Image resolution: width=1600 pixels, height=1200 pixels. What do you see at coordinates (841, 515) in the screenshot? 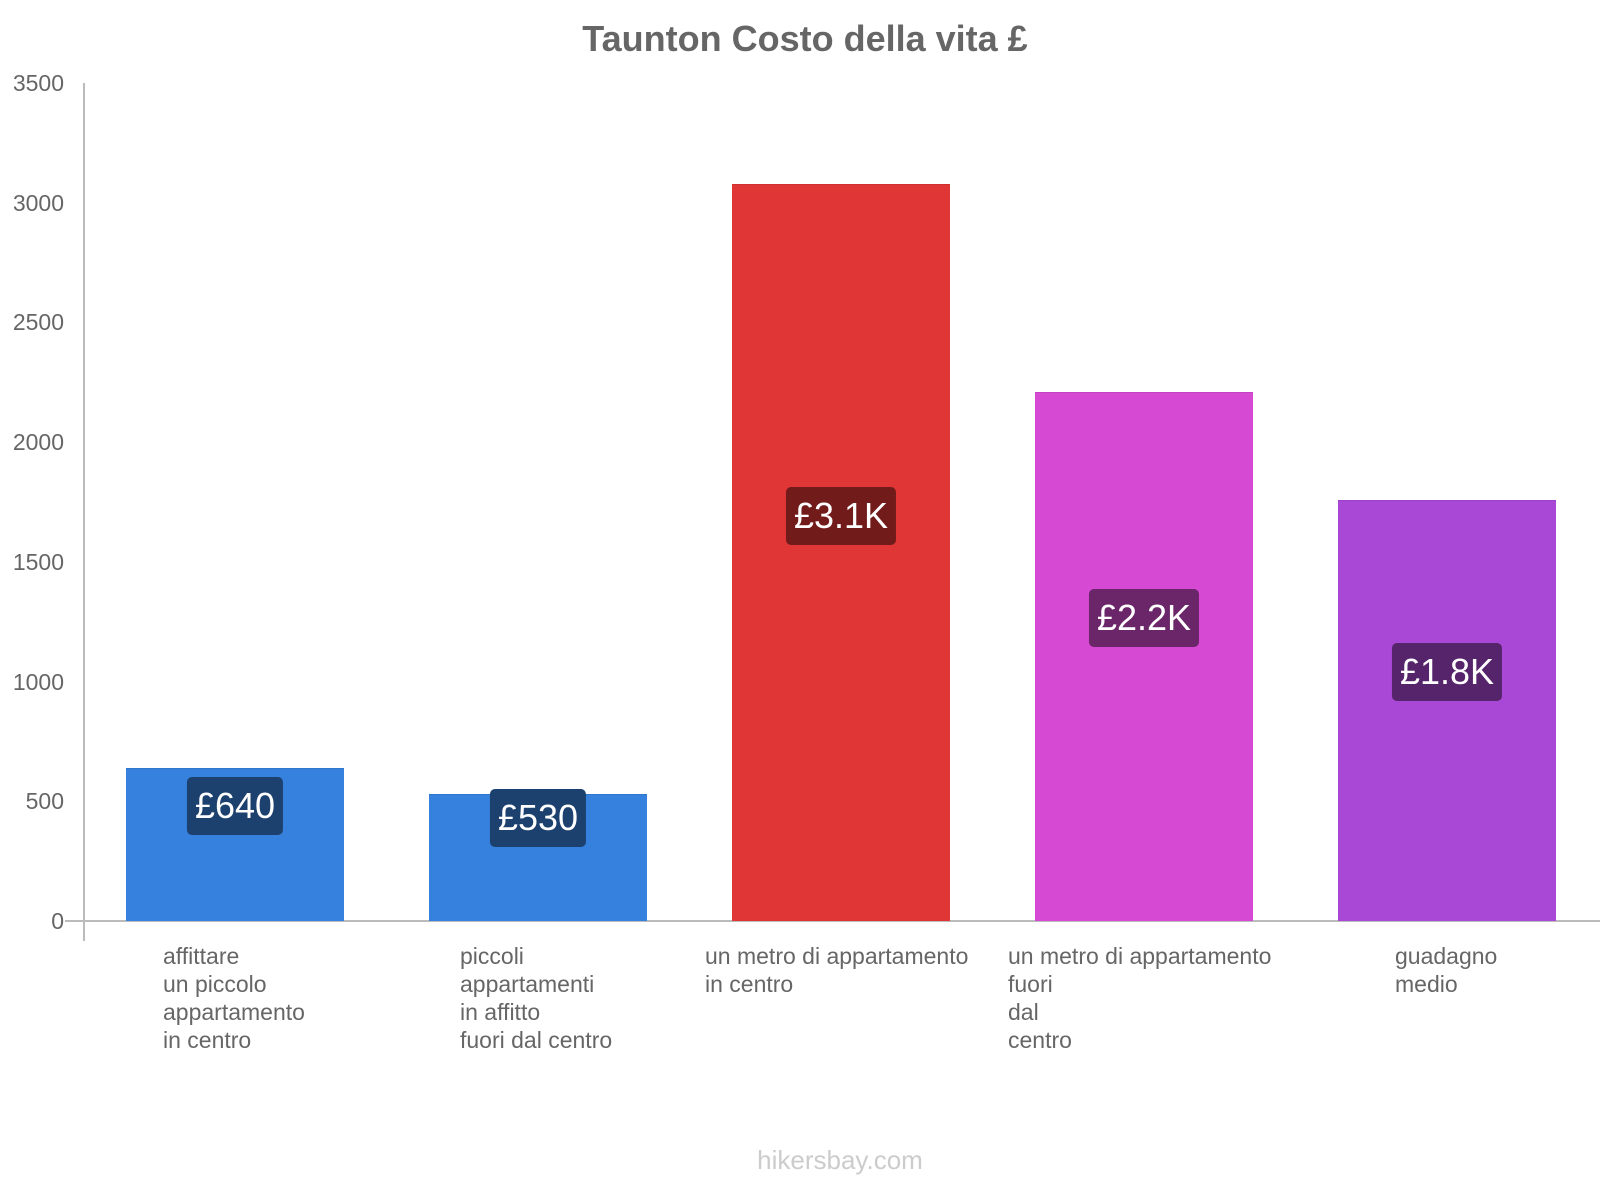
I see `bar-value-label: £3.1K` at bounding box center [841, 515].